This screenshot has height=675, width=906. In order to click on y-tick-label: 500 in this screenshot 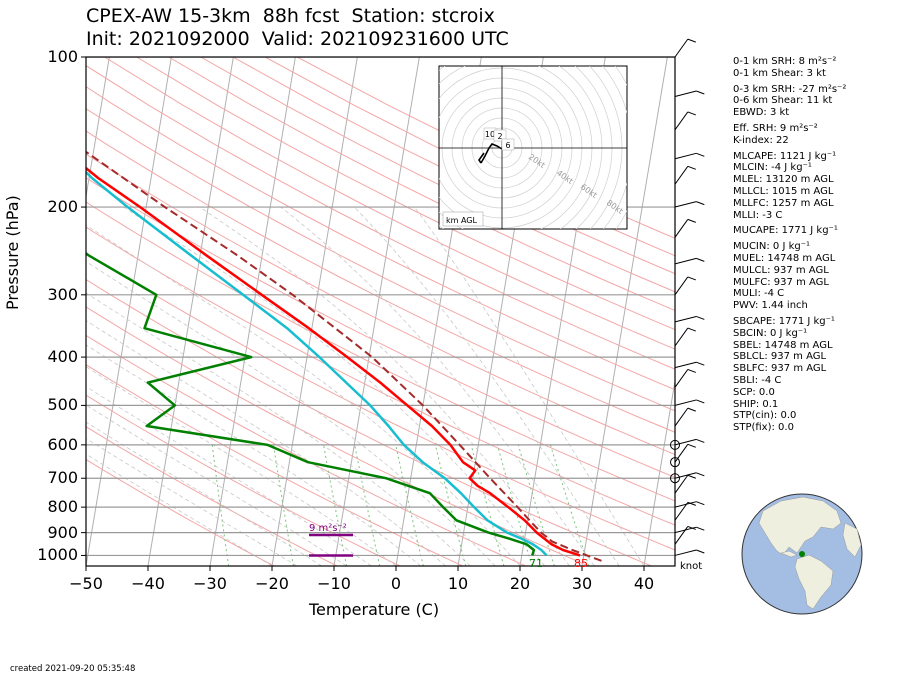, I will do `click(62, 405)`.